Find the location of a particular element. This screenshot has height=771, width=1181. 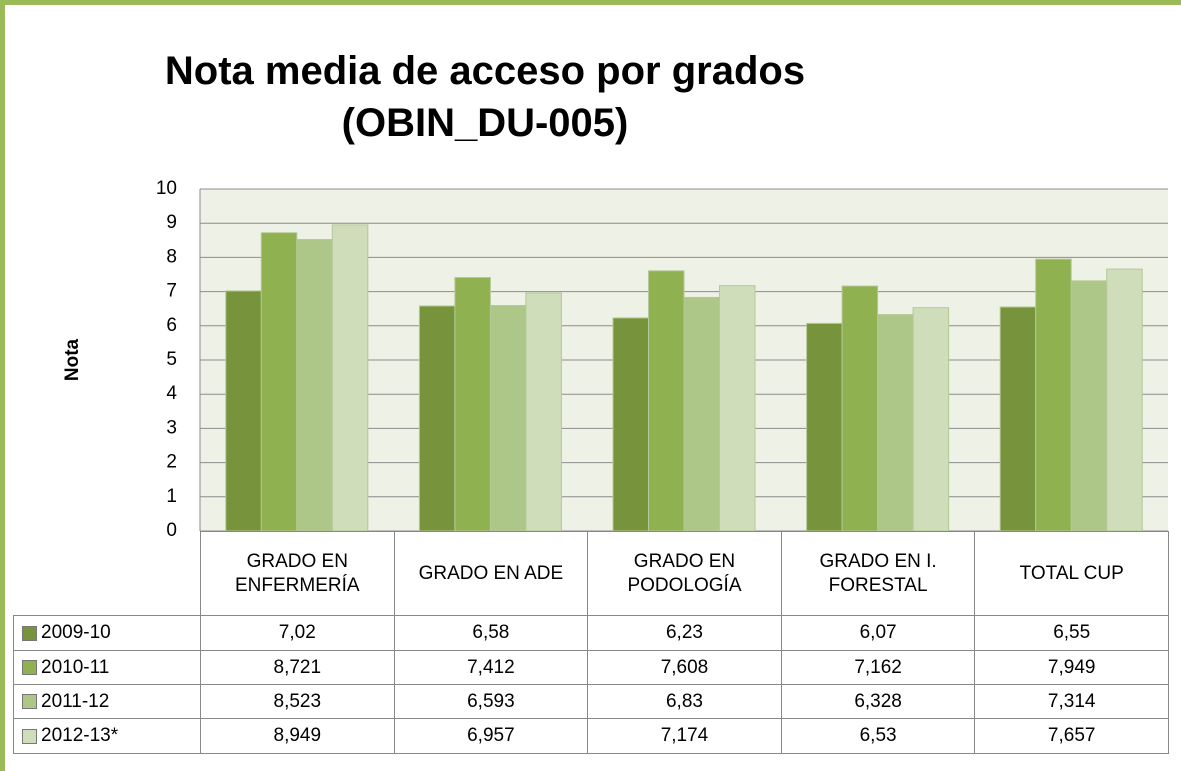

table-value: 7,608 is located at coordinates (684, 667).